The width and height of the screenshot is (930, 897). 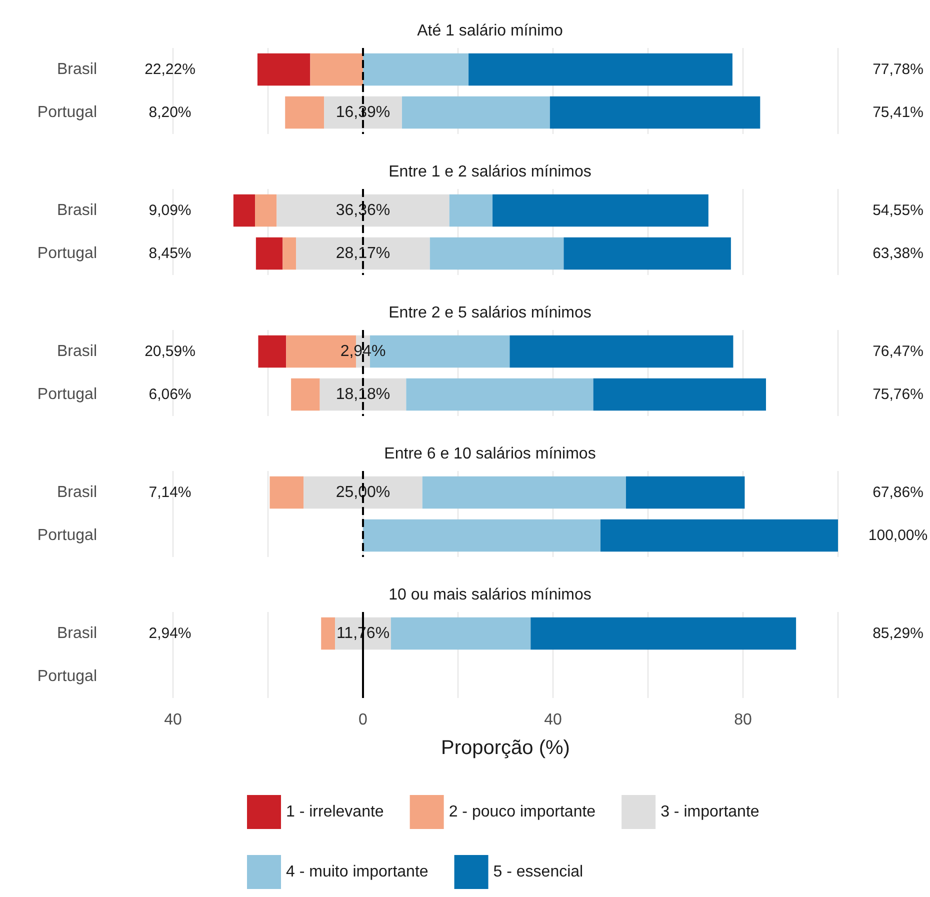 I want to click on annotation: 2,94%, so click(x=170, y=633).